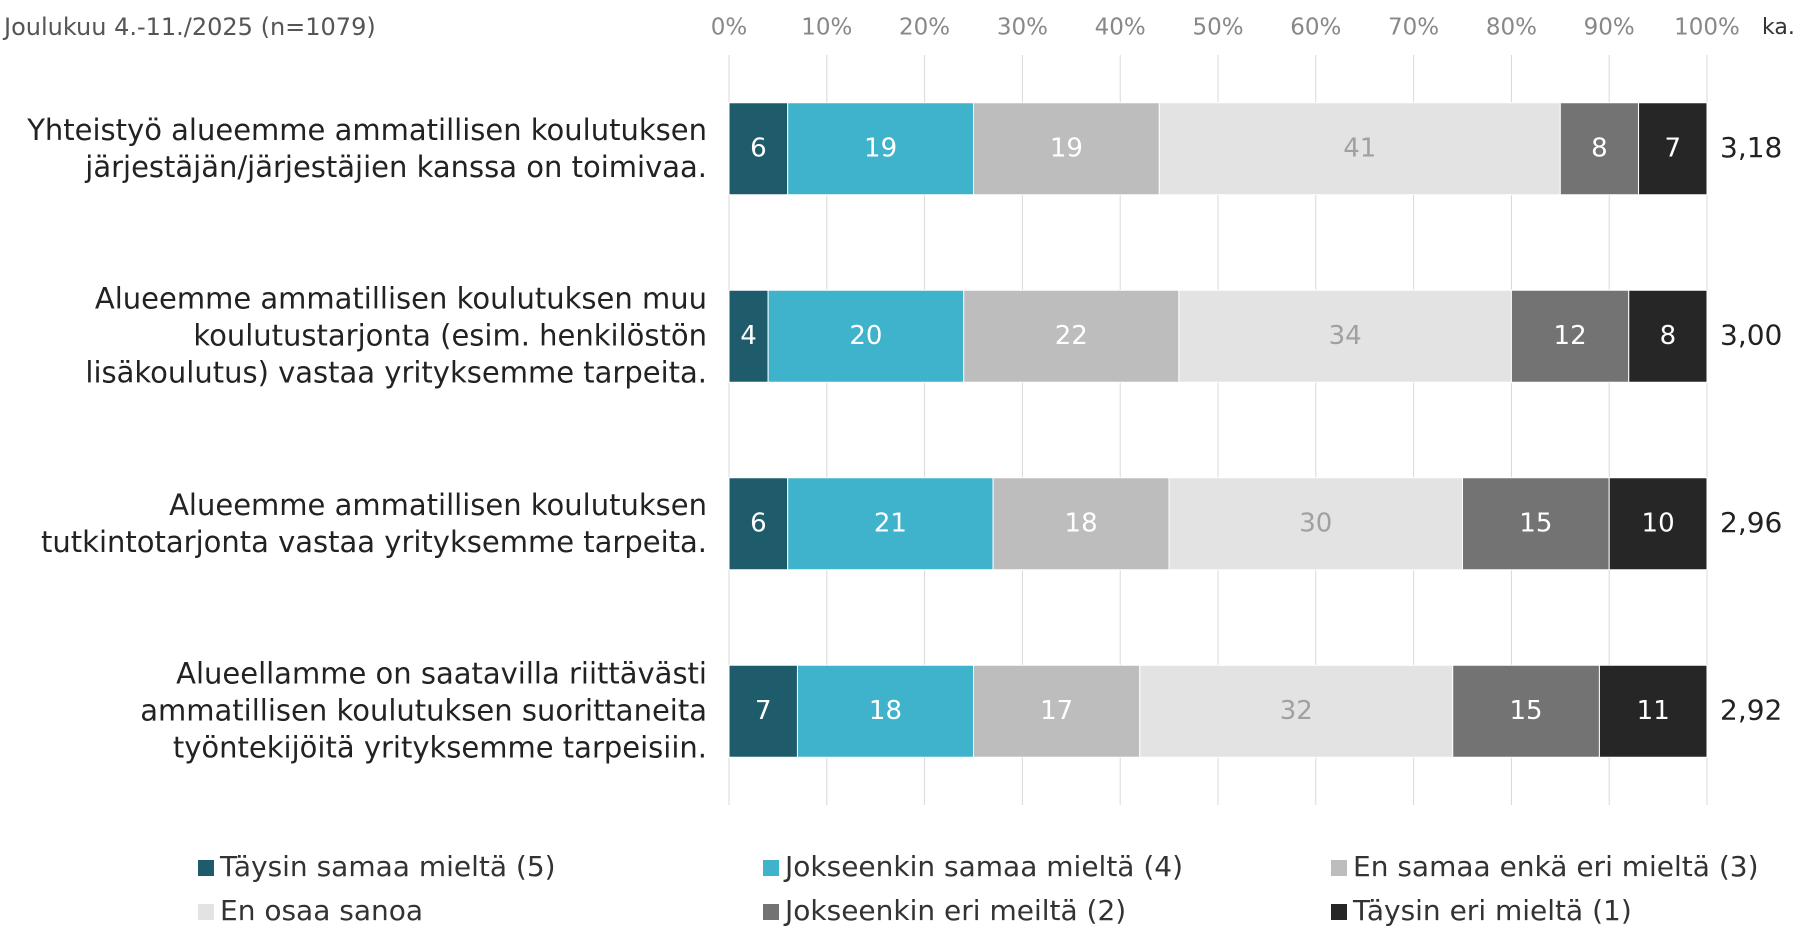  I want to click on mean-label: 3,18, so click(1751, 147).